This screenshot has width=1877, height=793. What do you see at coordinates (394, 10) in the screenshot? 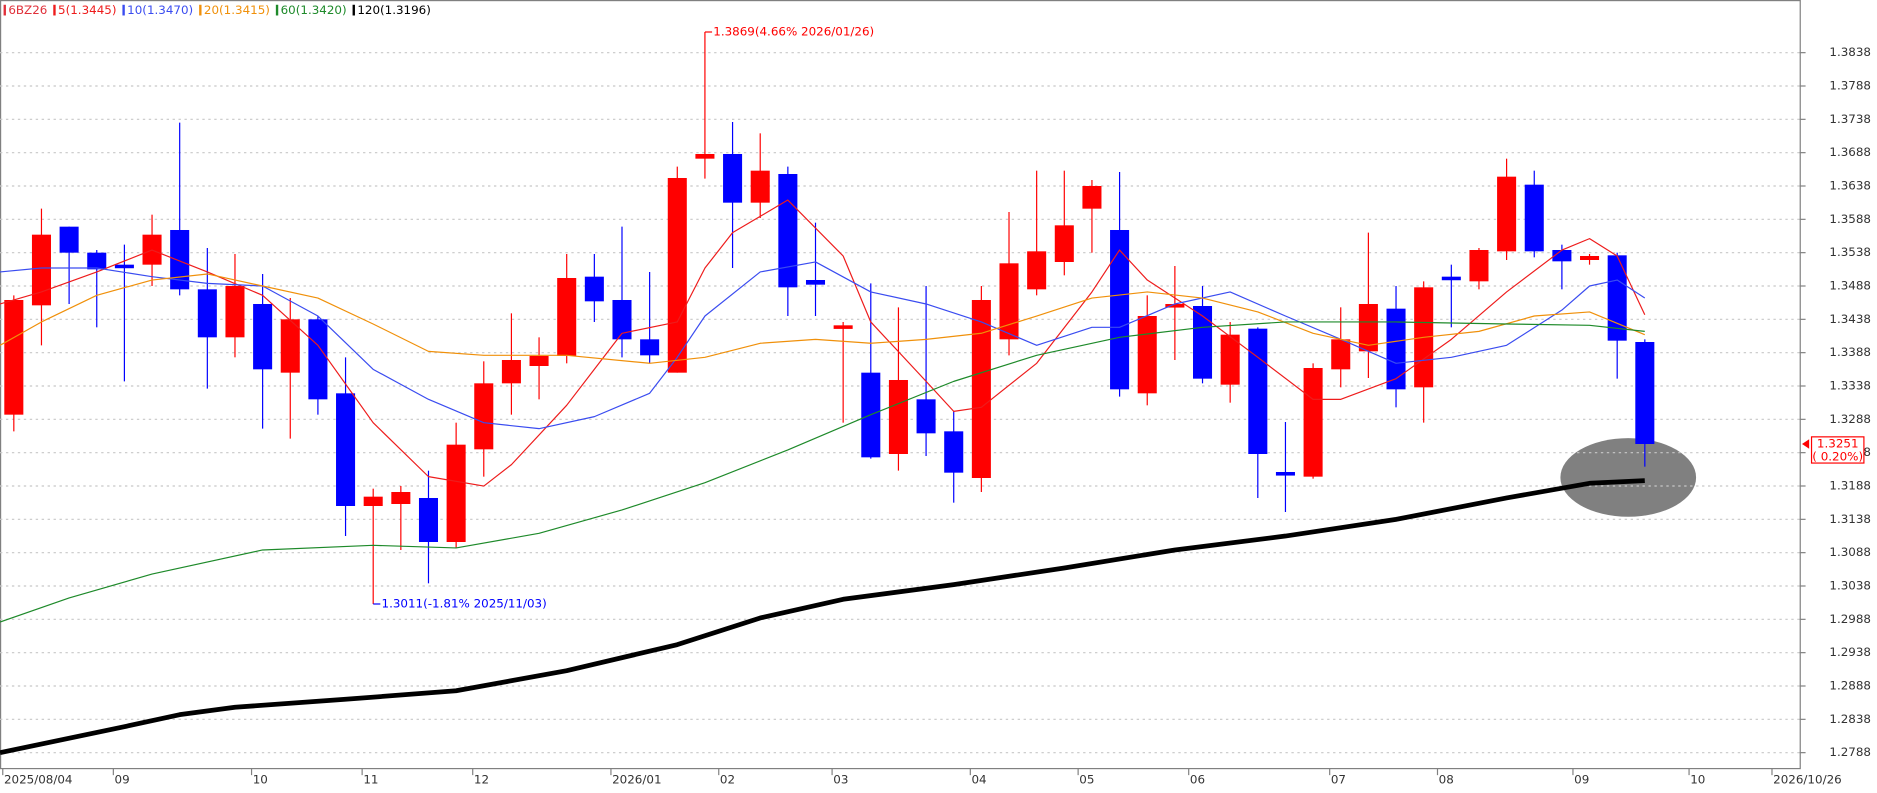
I see `legend-entry: 120(1.3196)` at bounding box center [394, 10].